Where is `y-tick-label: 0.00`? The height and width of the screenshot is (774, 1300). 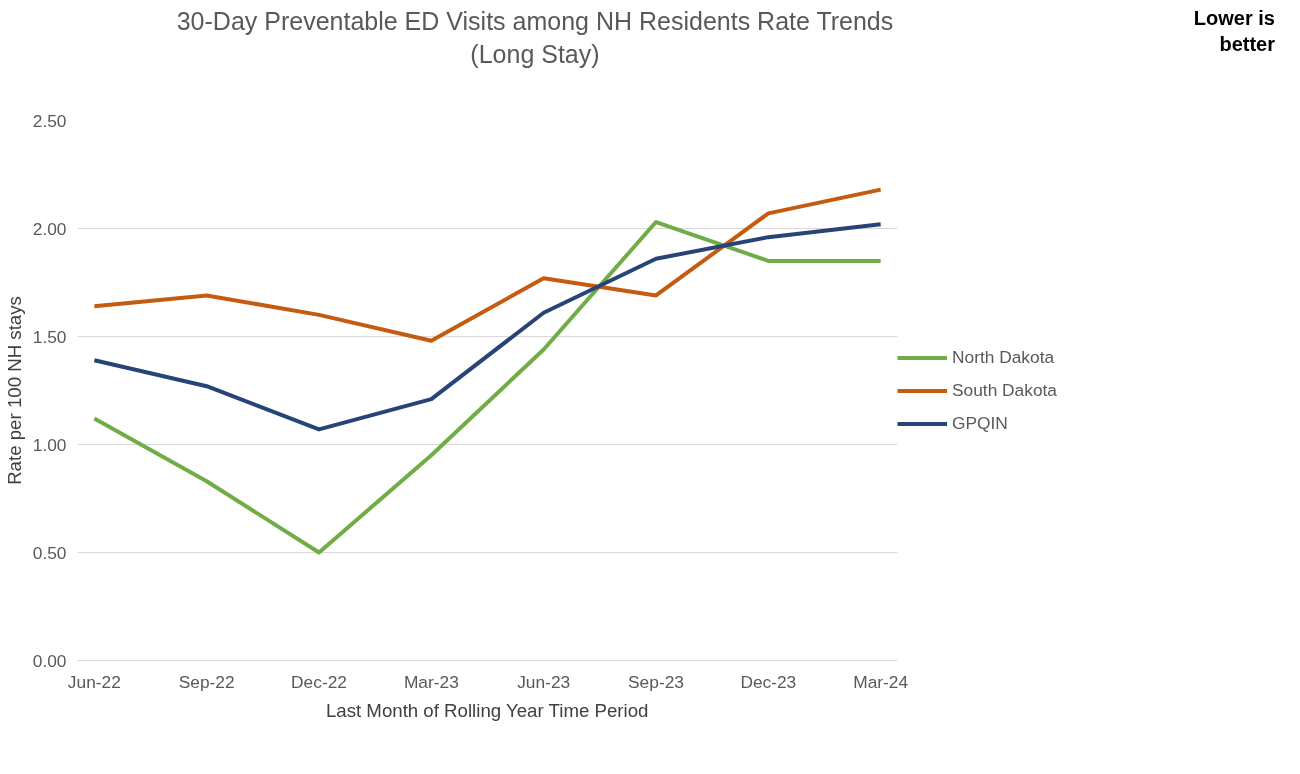 y-tick-label: 0.00 is located at coordinates (49, 660).